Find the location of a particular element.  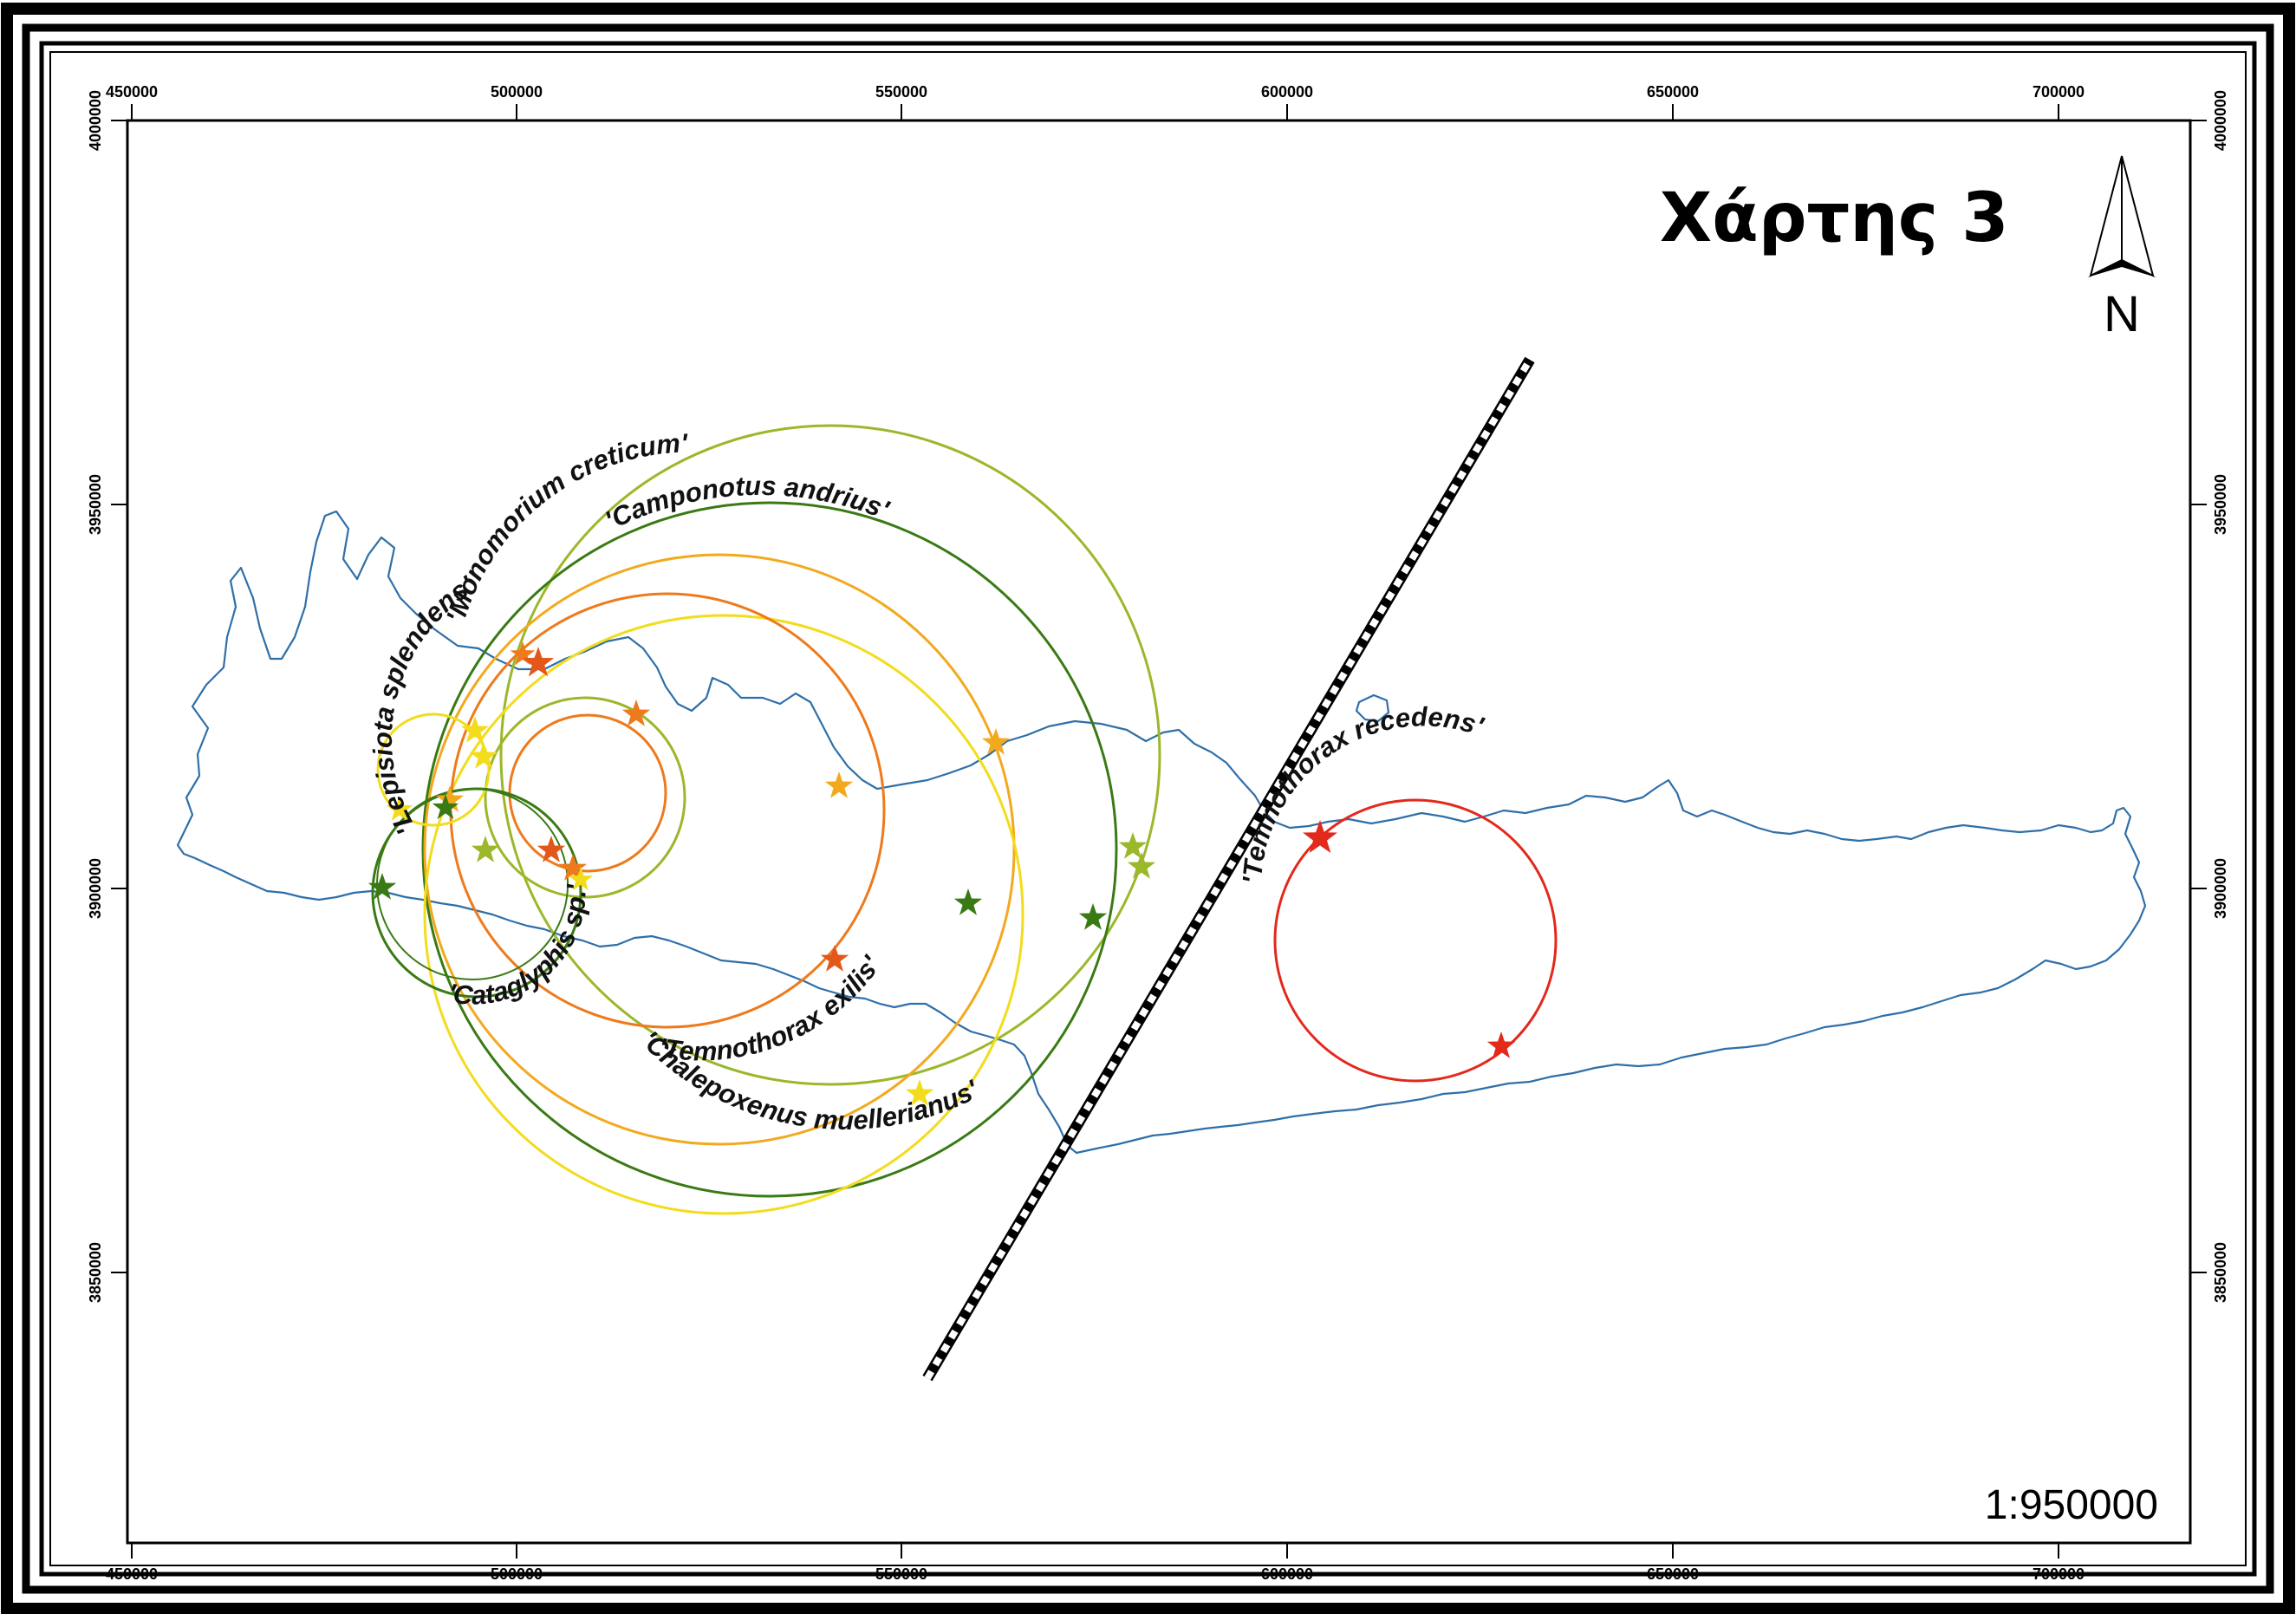

bottom-axis-ticks is located at coordinates (1095, 1551).